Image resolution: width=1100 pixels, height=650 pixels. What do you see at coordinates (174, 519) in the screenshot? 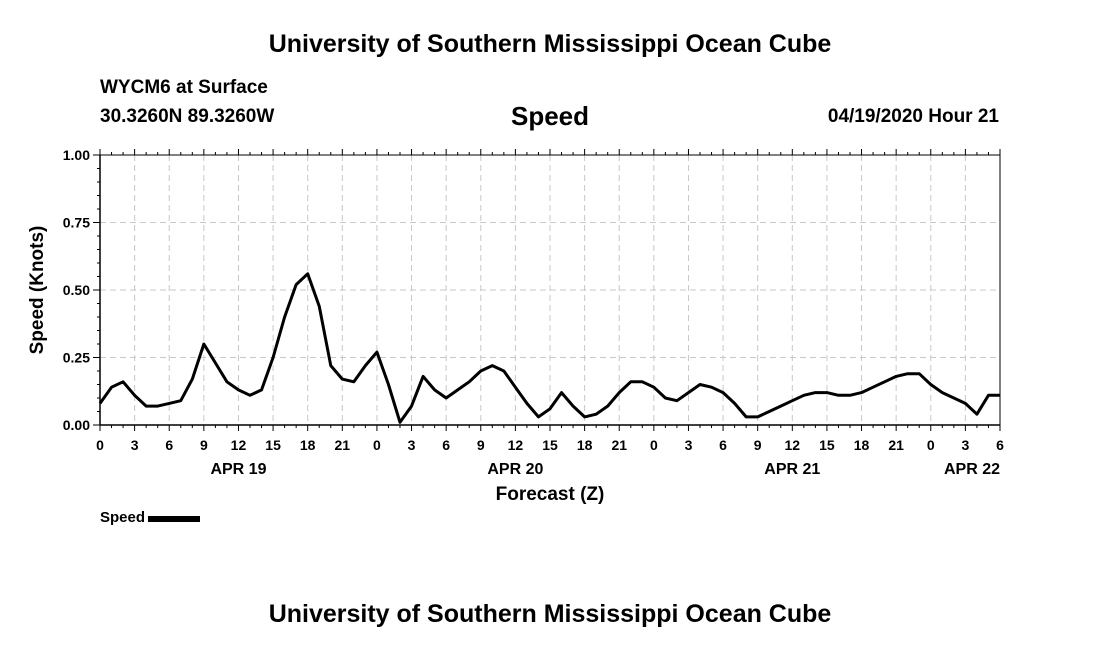
I see `legend-swatch` at bounding box center [174, 519].